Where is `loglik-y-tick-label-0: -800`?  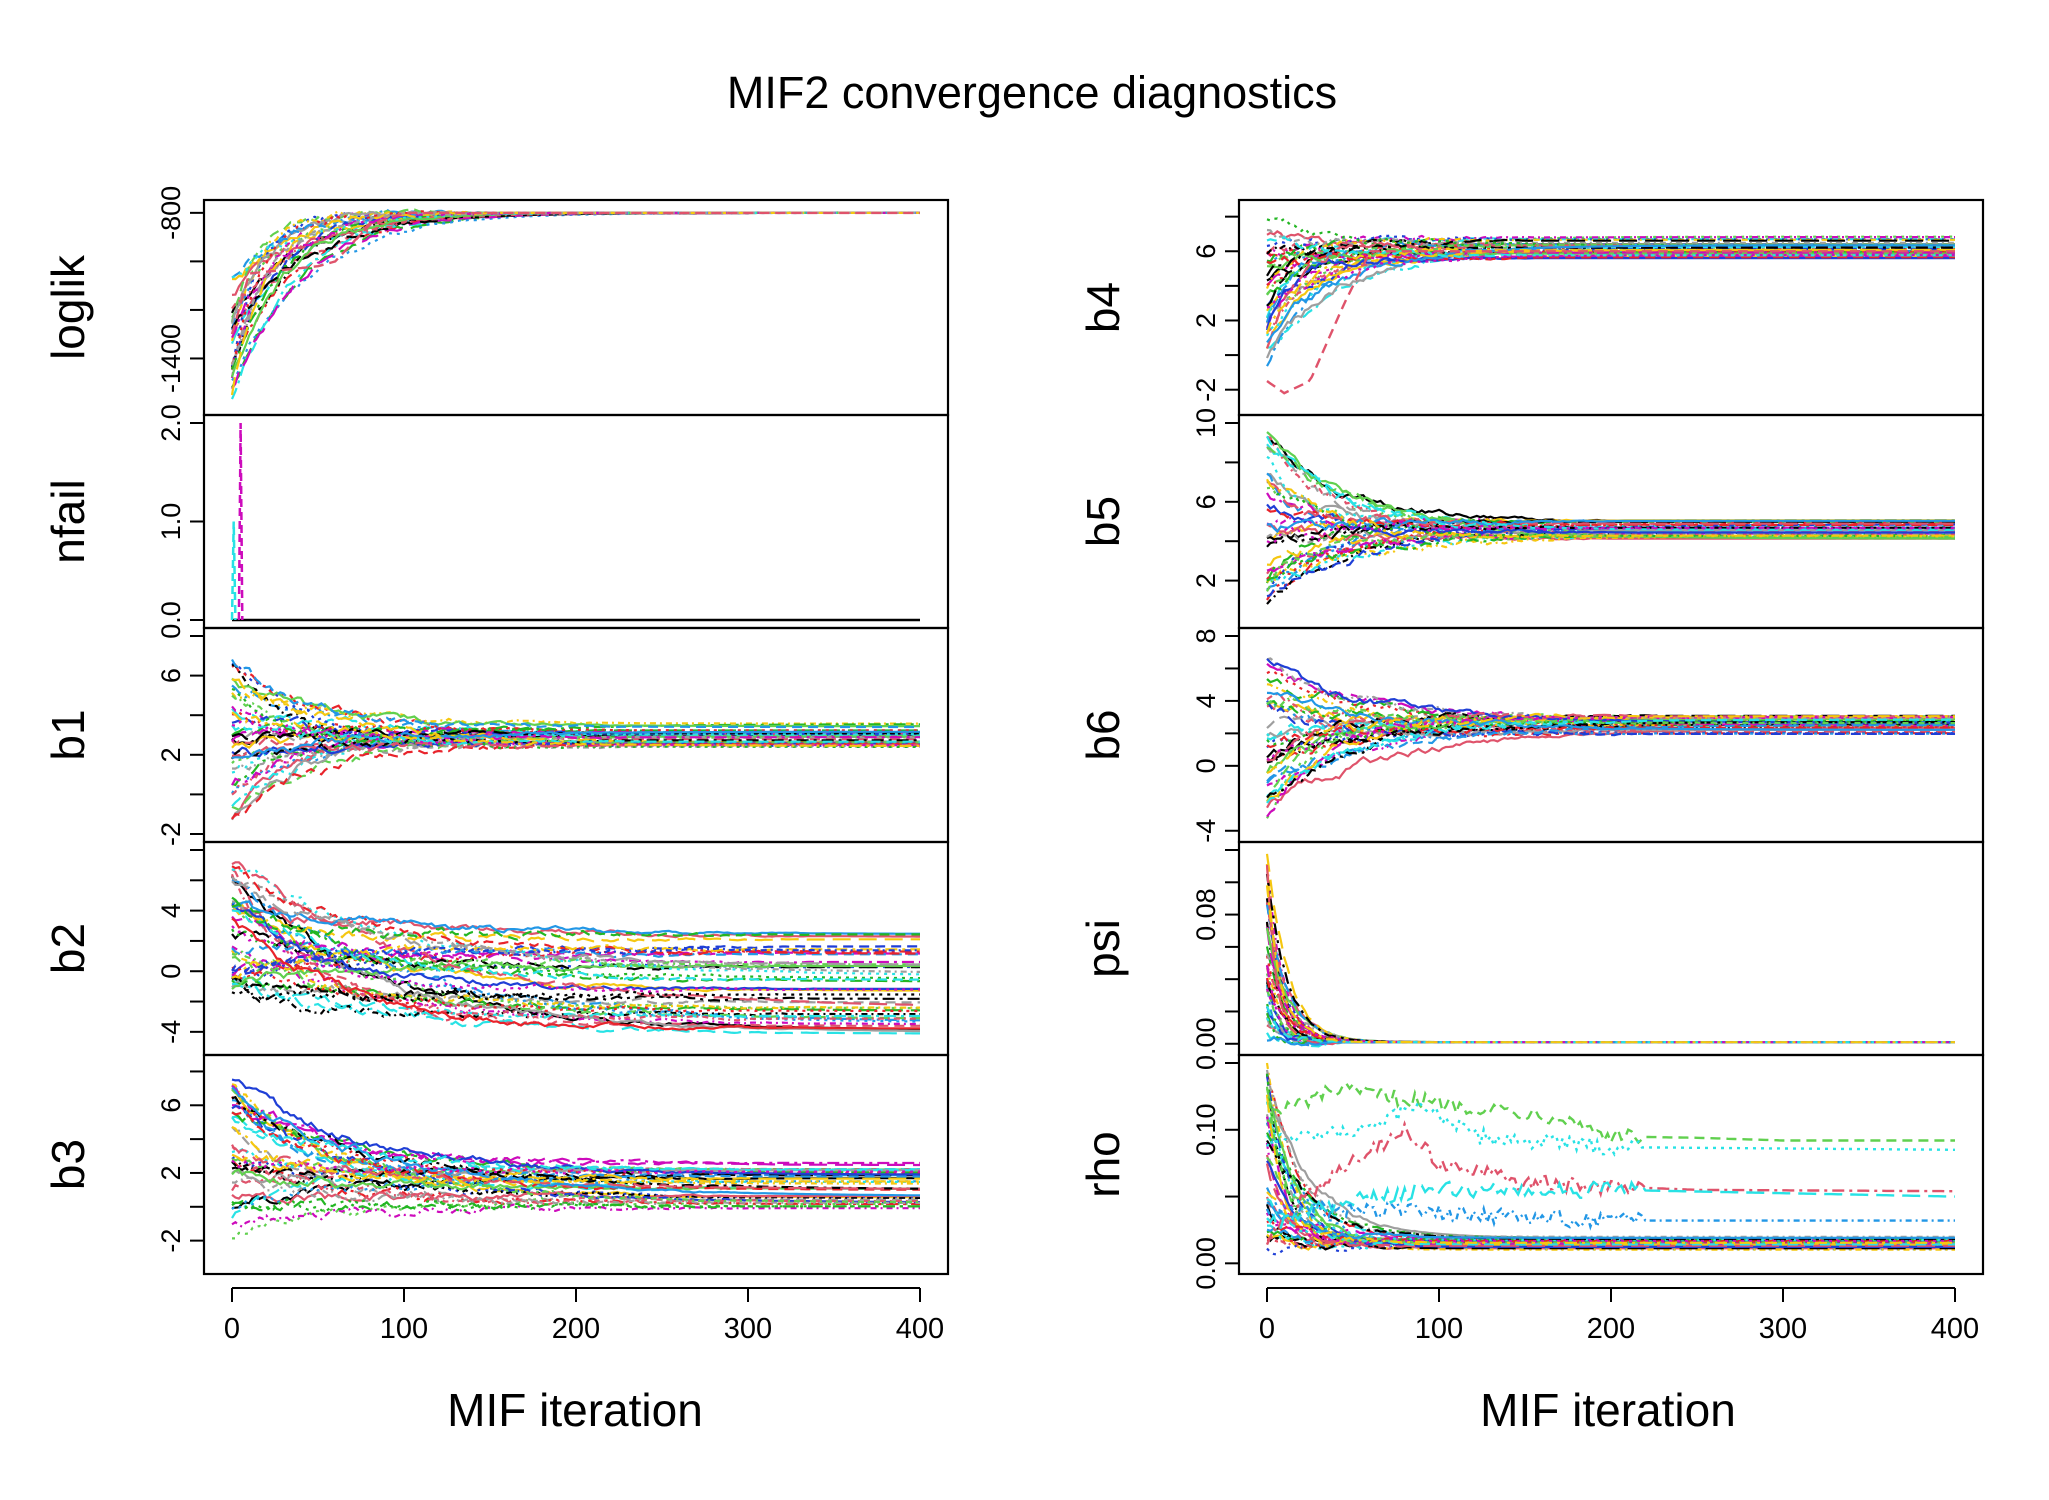 loglik-y-tick-label-0: -800 is located at coordinates (171, 213).